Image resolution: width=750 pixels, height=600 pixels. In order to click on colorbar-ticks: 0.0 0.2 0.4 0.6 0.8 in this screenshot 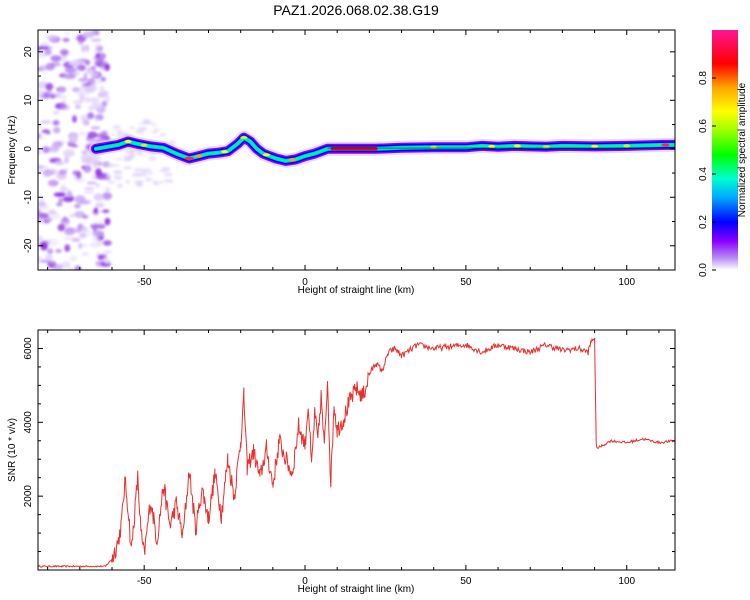, I will do `click(707, 174)`.